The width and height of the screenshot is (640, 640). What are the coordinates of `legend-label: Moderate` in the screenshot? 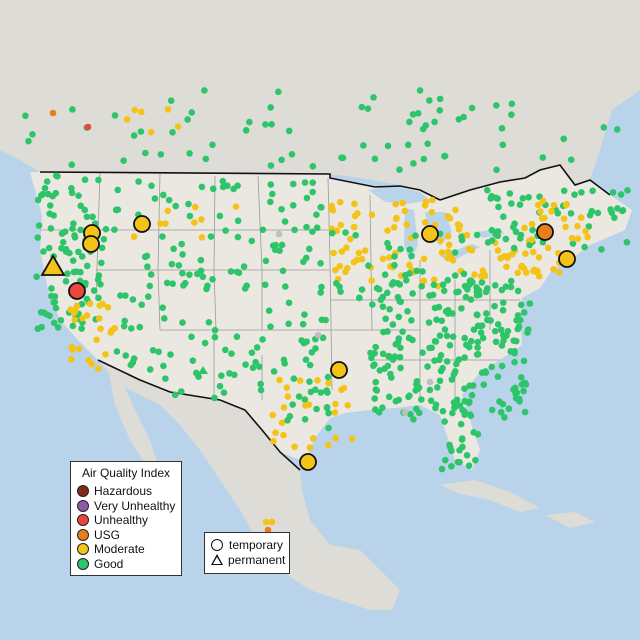 It's located at (119, 549).